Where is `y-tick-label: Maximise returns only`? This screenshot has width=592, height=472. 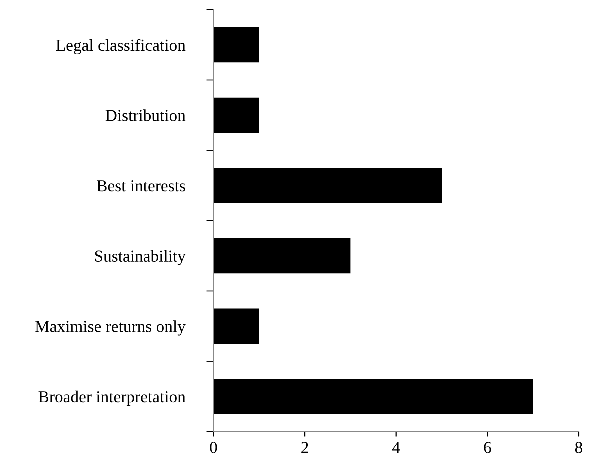
y-tick-label: Maximise returns only is located at coordinates (111, 328).